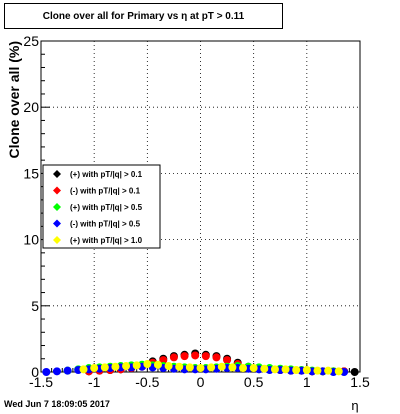 This screenshot has height=414, width=400. What do you see at coordinates (35, 306) in the screenshot?
I see `y-tick-label: 5` at bounding box center [35, 306].